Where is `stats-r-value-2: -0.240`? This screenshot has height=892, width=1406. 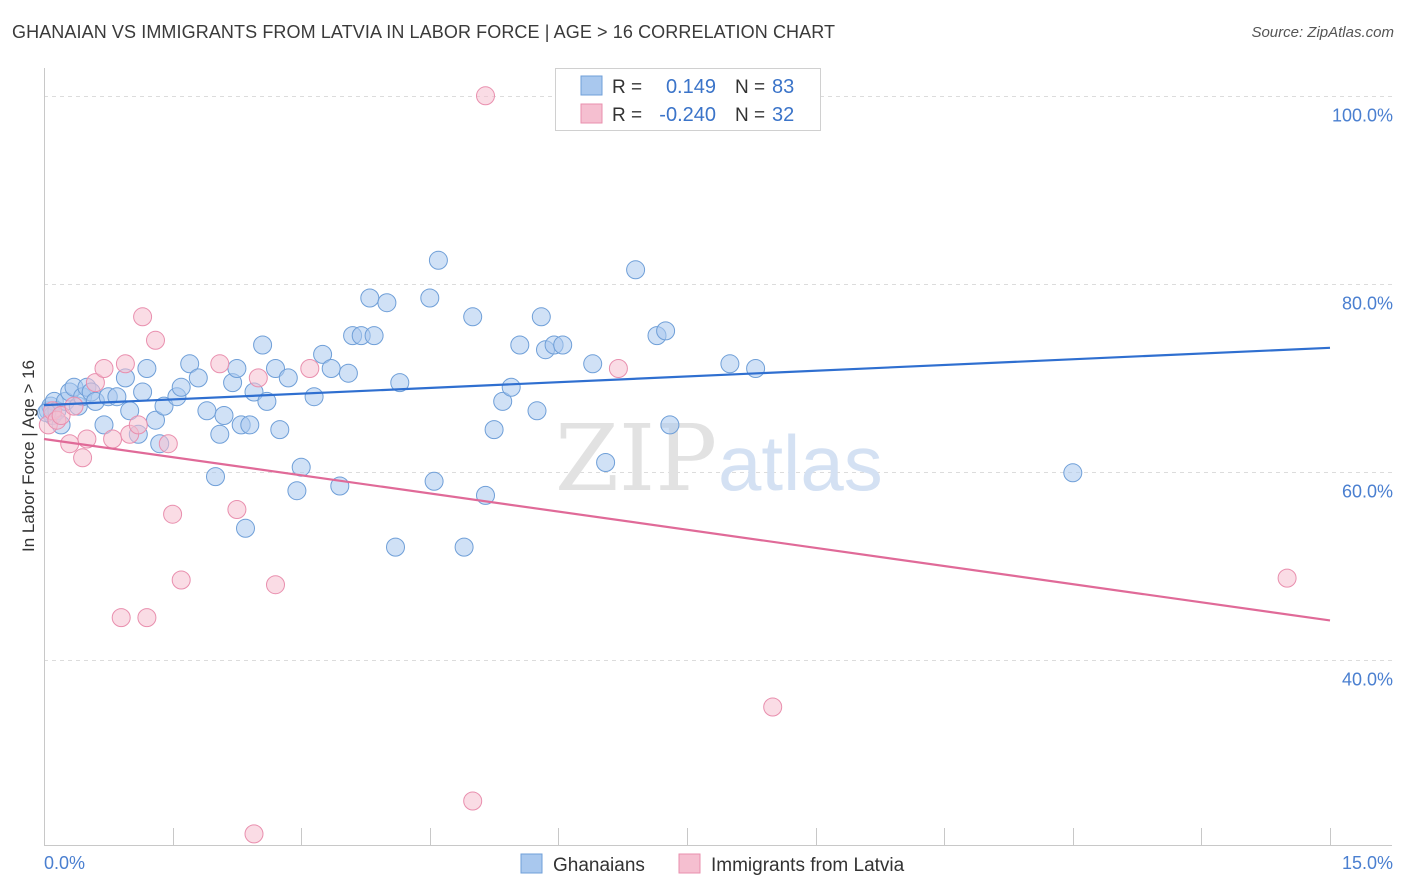
stats-r-value-2: -0.240 is located at coordinates (687, 115).